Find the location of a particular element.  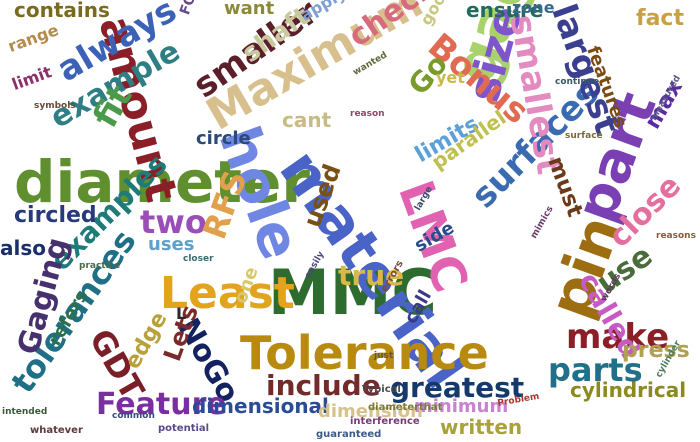

word-diameter: diameter is located at coordinates (162, 182).